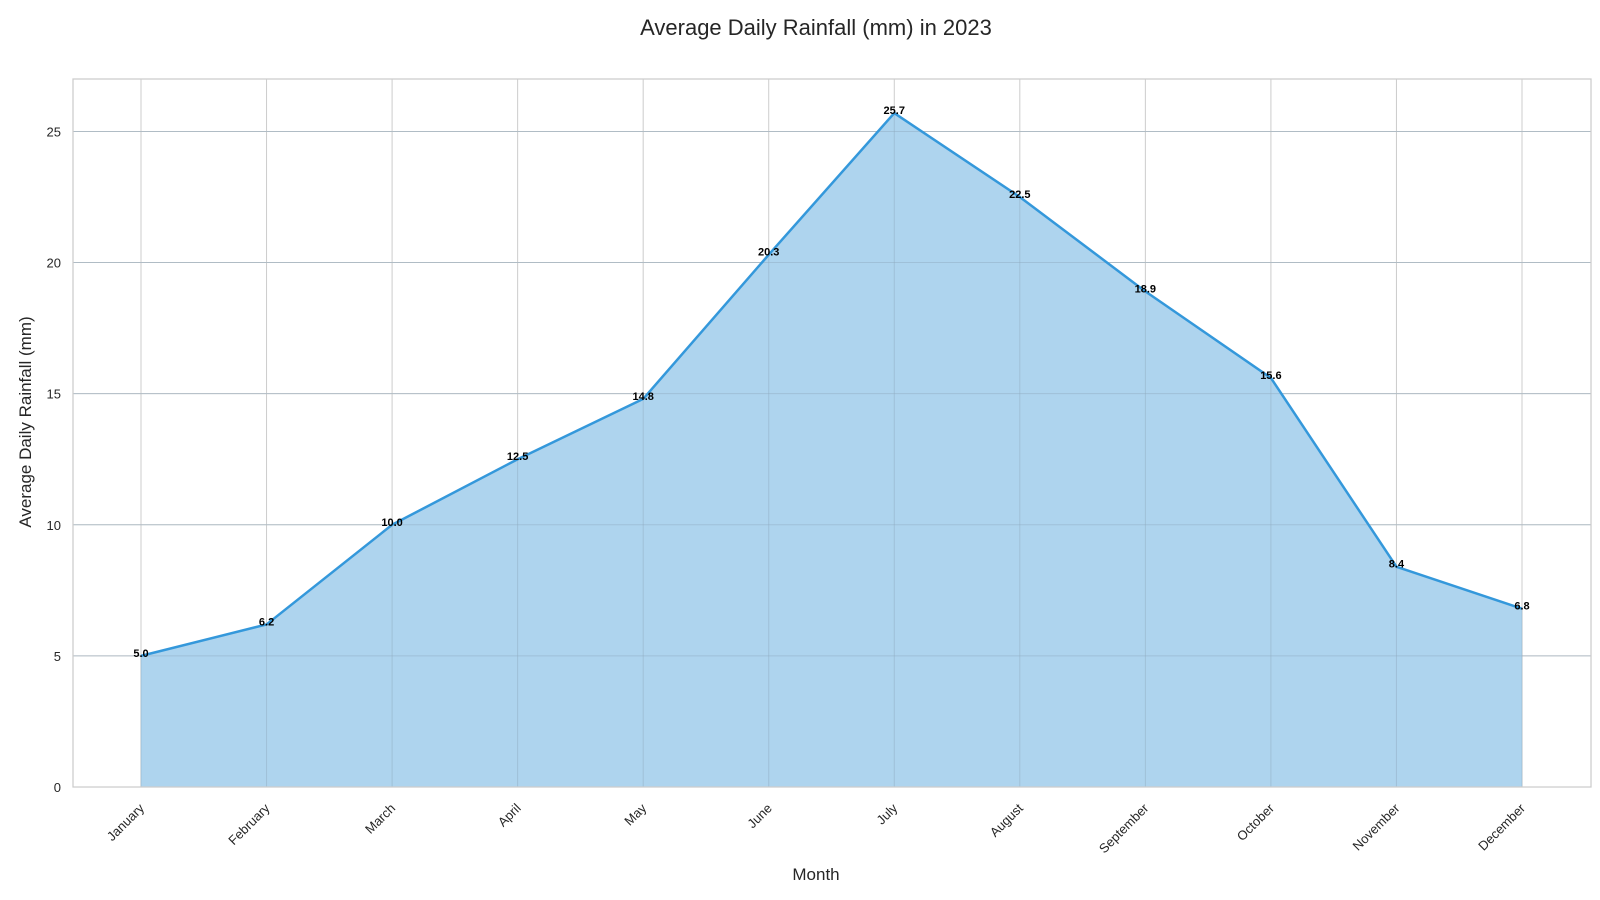 Image resolution: width=1600 pixels, height=900 pixels. I want to click on data-label: 14.8, so click(642, 397).